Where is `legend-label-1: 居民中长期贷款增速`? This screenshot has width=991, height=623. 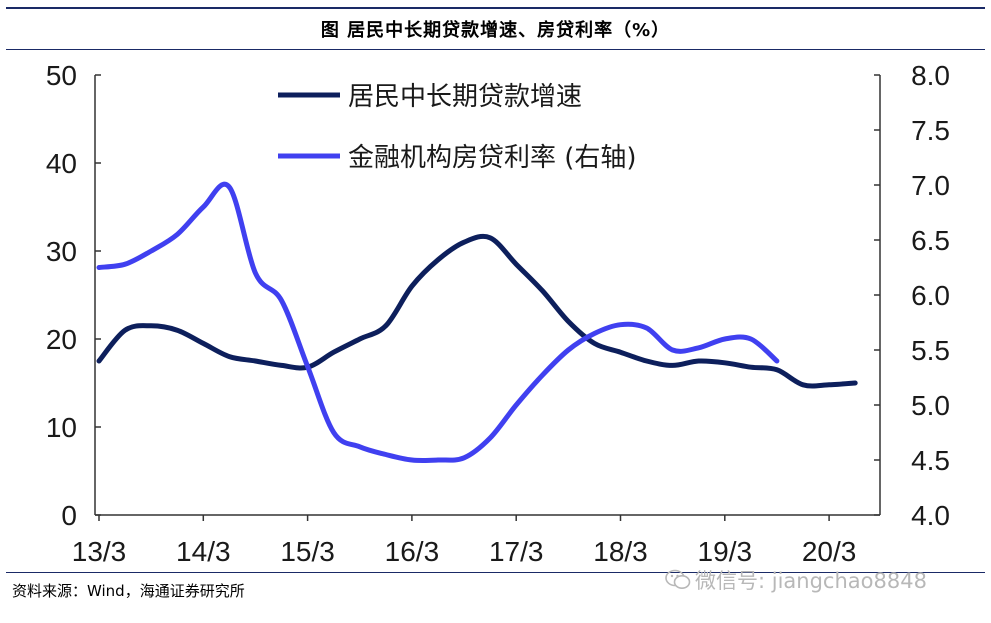 legend-label-1: 居民中长期贷款增速 is located at coordinates (465, 97).